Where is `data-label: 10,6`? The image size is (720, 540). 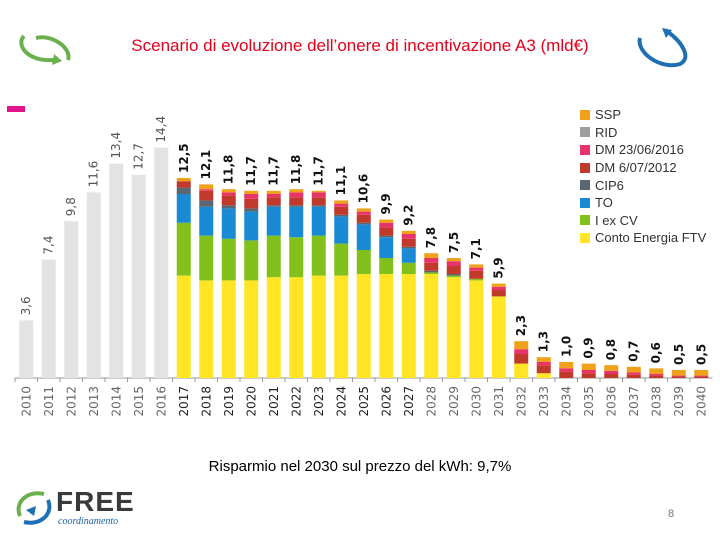
data-label: 10,6 is located at coordinates (364, 189).